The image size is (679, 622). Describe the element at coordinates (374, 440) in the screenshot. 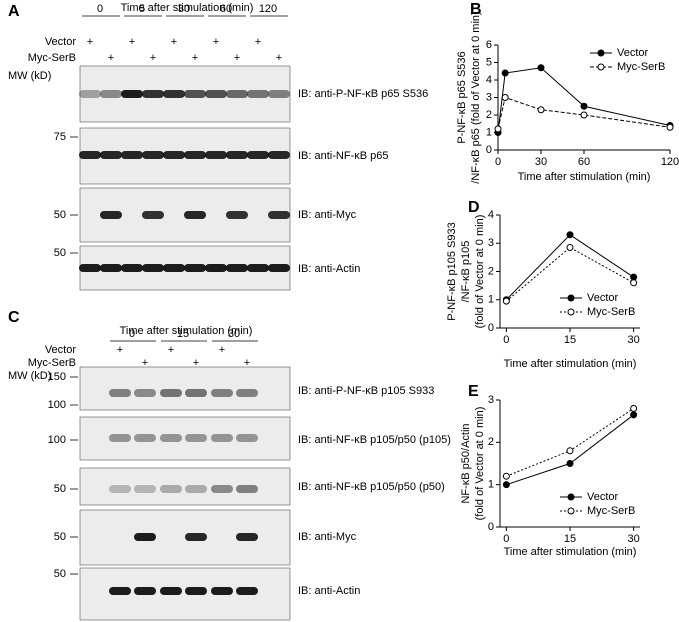

I see `ib-label: IB: anti-NF-κB p105/p50 (p105)` at that location.